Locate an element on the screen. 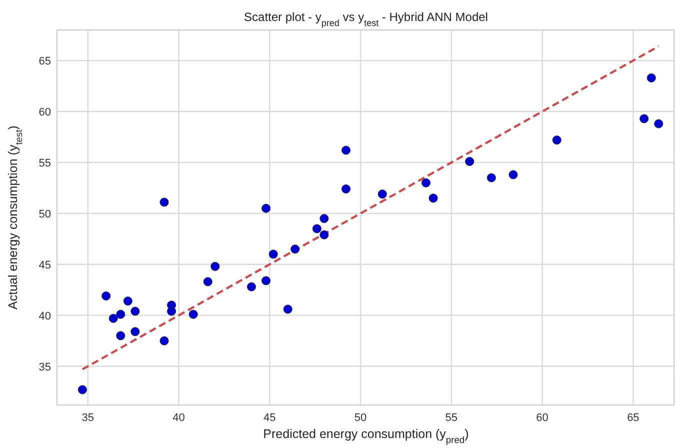 Image resolution: width=675 pixels, height=448 pixels. y-tick-label: 60 is located at coordinates (44, 112).